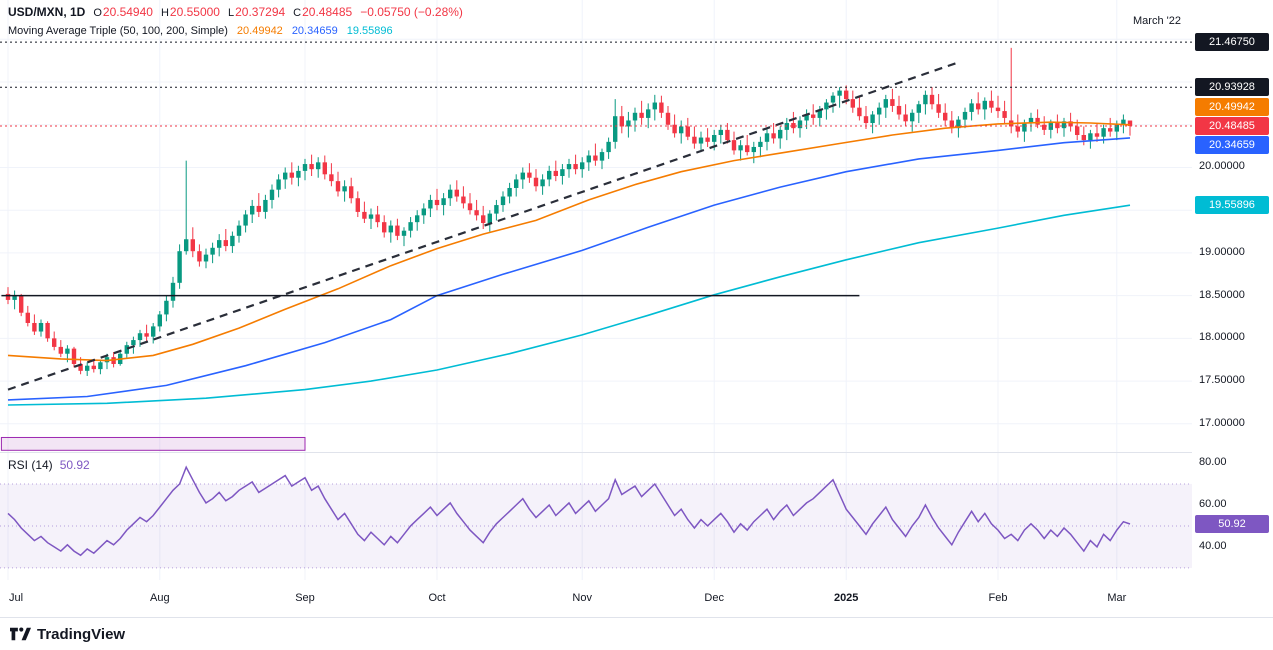  What do you see at coordinates (305, 598) in the screenshot?
I see `time-tick: Sep` at bounding box center [305, 598].